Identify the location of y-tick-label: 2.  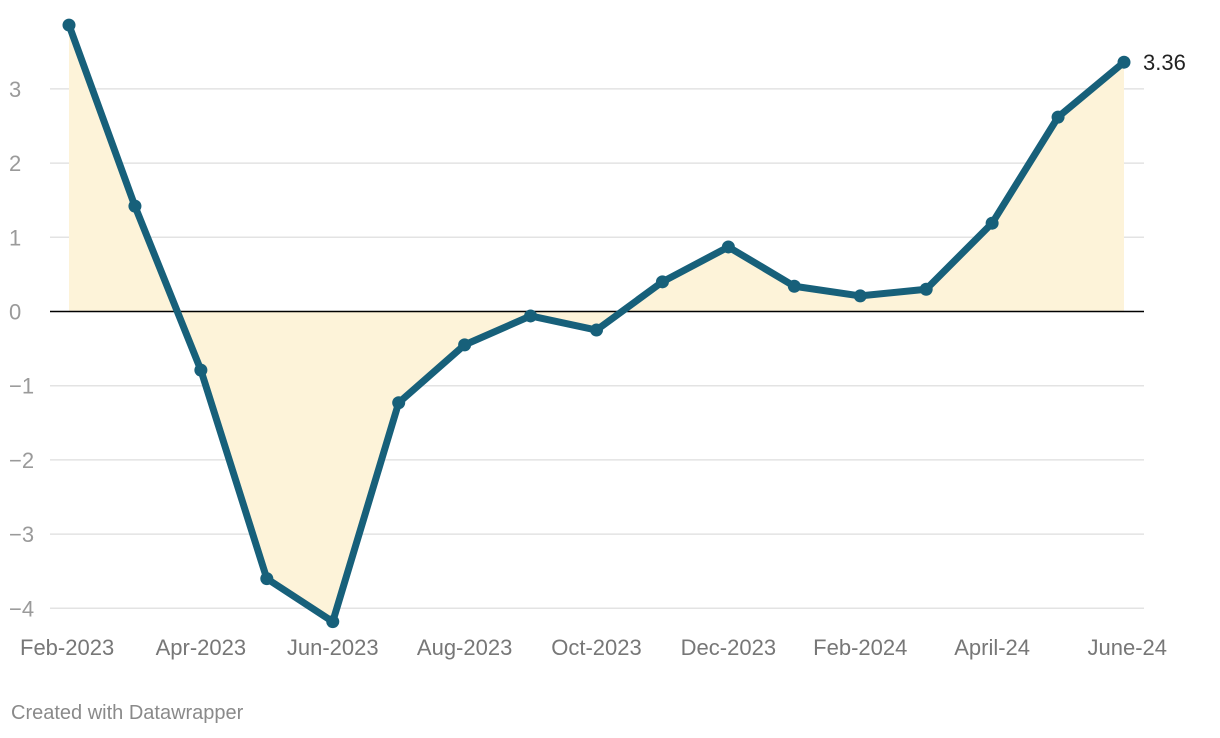
(15, 163).